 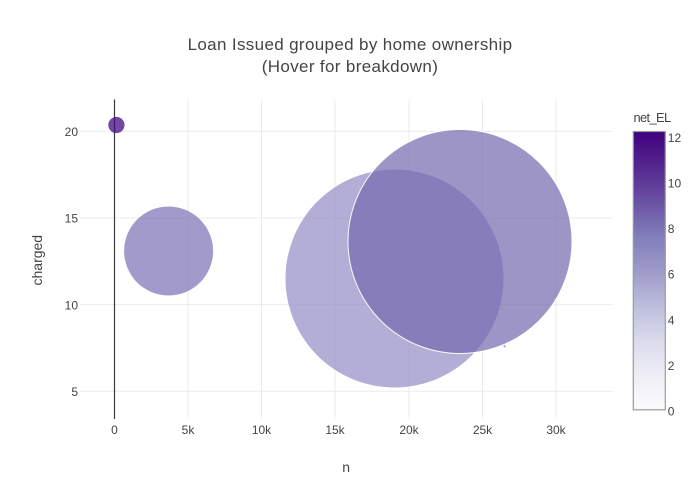 What do you see at coordinates (350, 44) in the screenshot?
I see `svg-text:Loan Issued grouped by home ow: Loan Issued grouped by home ownership` at bounding box center [350, 44].